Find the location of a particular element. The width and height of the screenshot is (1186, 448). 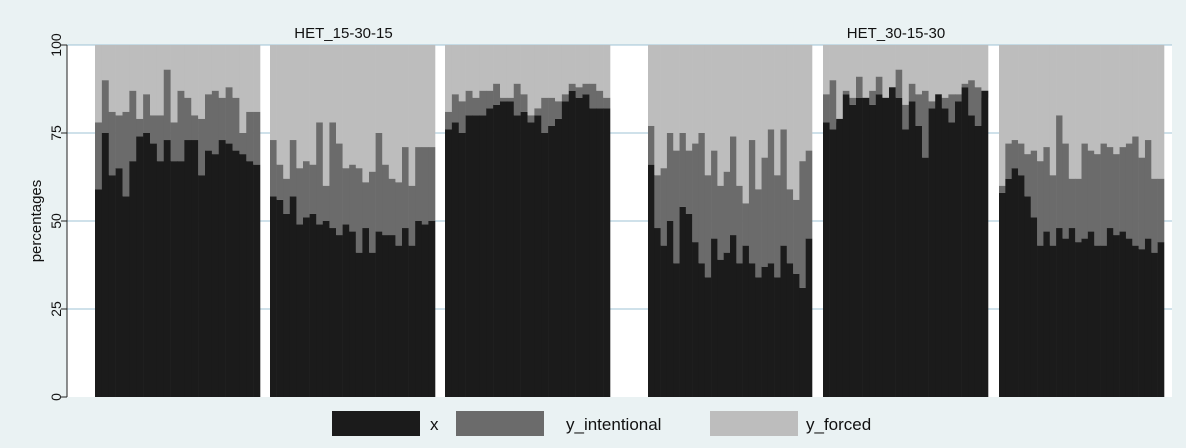

bar-group is located at coordinates (1082, 221).